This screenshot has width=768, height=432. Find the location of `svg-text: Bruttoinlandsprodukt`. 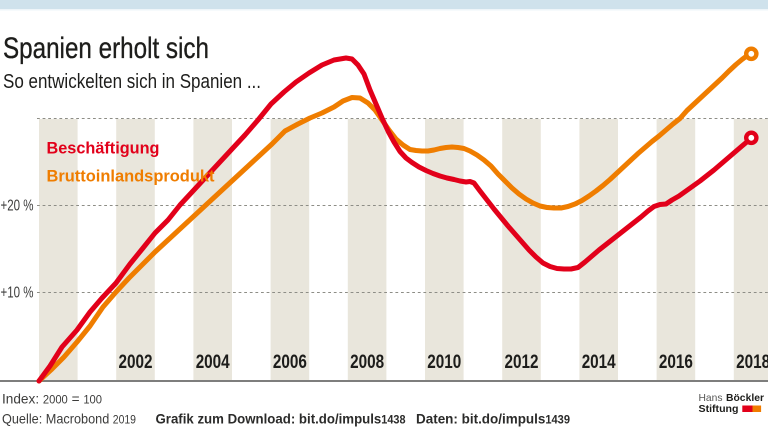

svg-text: Bruttoinlandsprodukt is located at coordinates (131, 176).